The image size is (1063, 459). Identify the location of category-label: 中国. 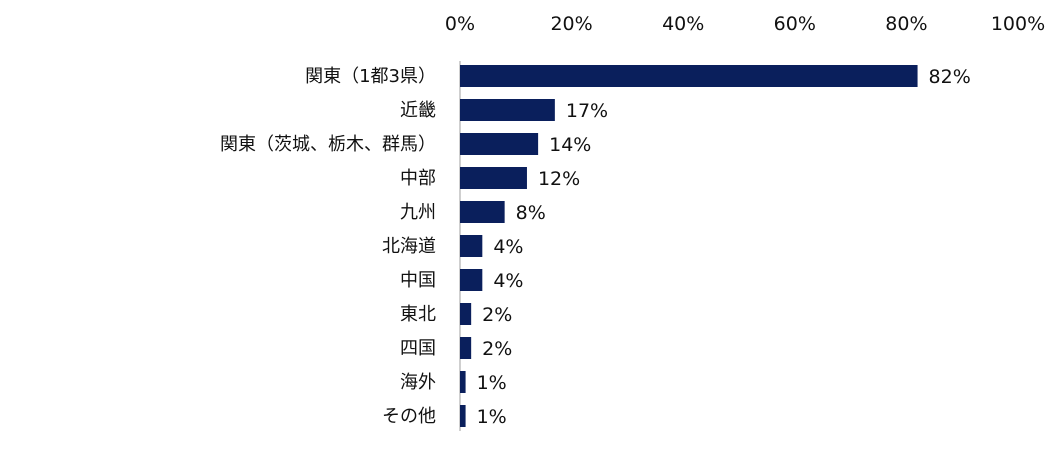
(418, 280).